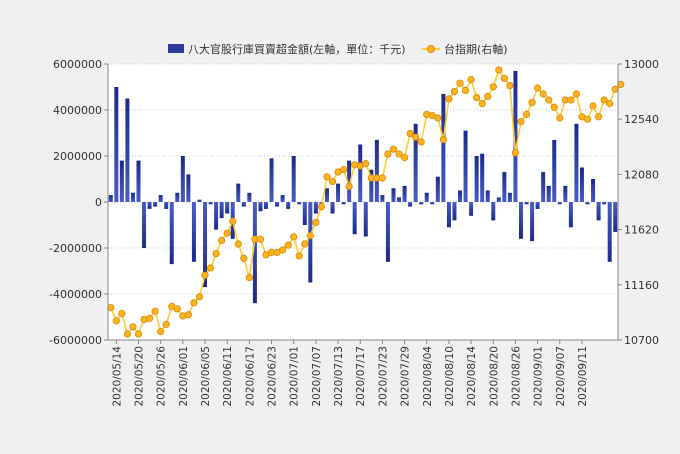 The height and width of the screenshot is (454, 680). What do you see at coordinates (638, 202) in the screenshot?
I see `right-axis-ticks: 13000 12540 12080 11620 11160 10700` at bounding box center [638, 202].